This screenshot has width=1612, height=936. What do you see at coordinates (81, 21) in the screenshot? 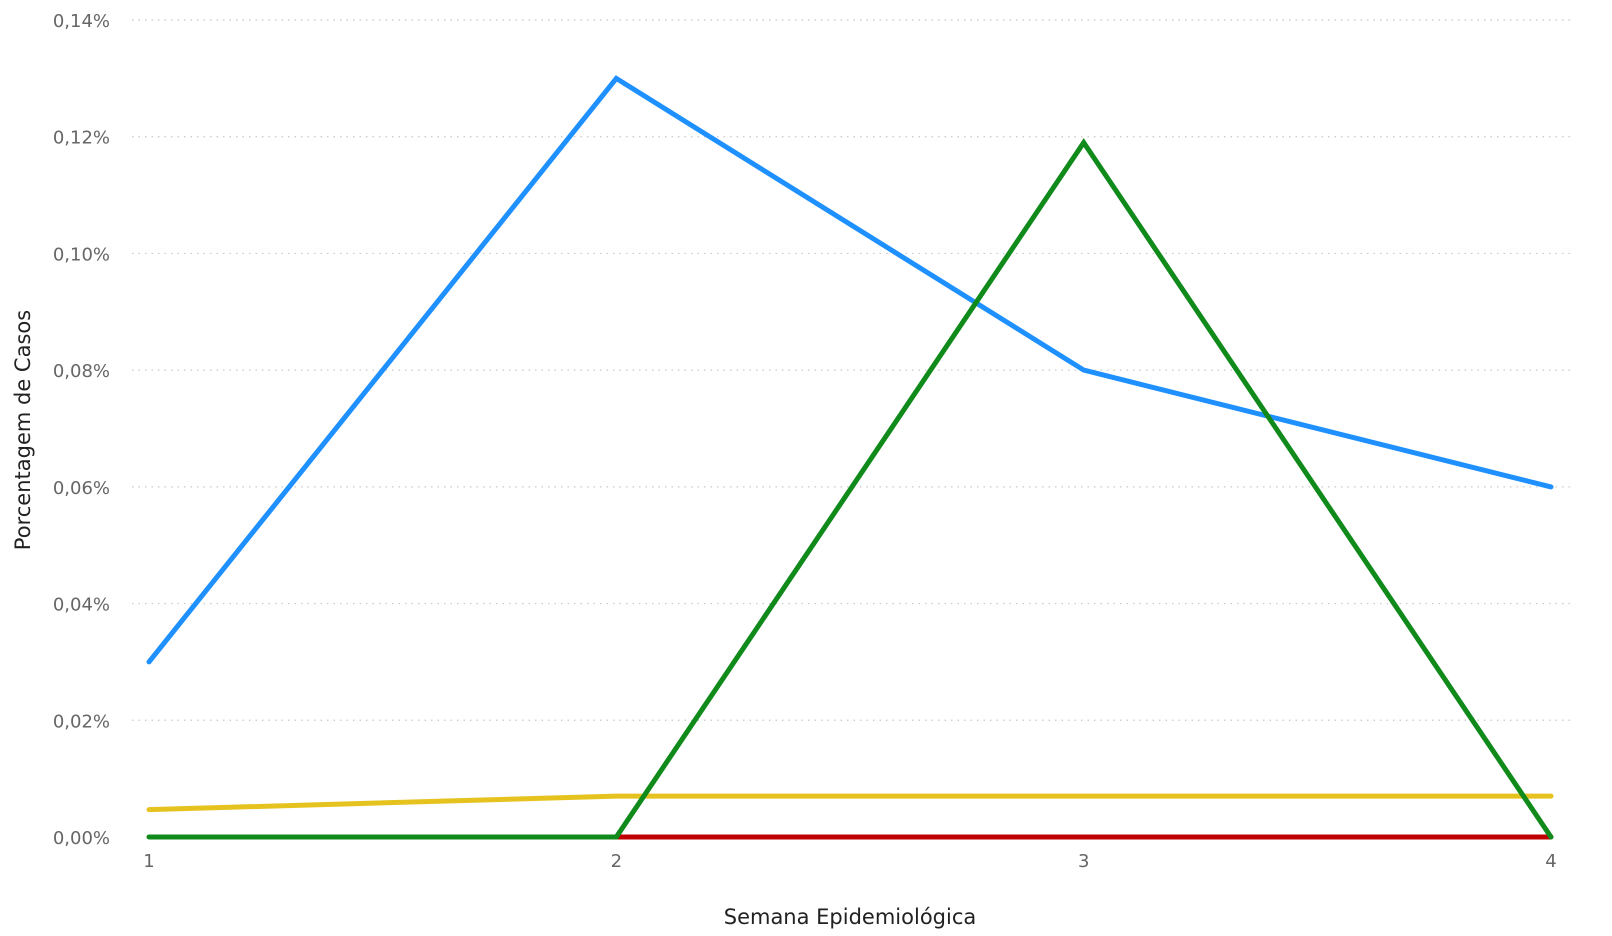
I see `y-tick-label: 0,14%` at bounding box center [81, 21].